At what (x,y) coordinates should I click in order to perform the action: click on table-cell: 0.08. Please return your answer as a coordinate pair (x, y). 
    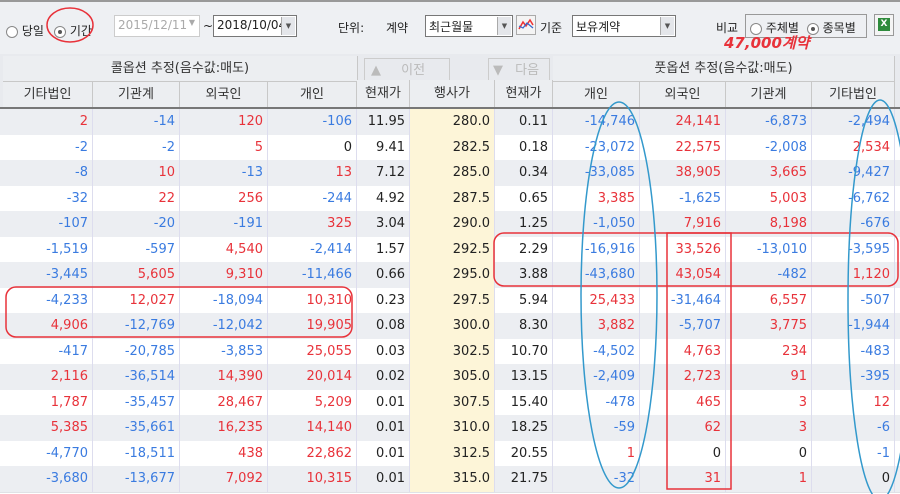
    Looking at the image, I should click on (383, 326).